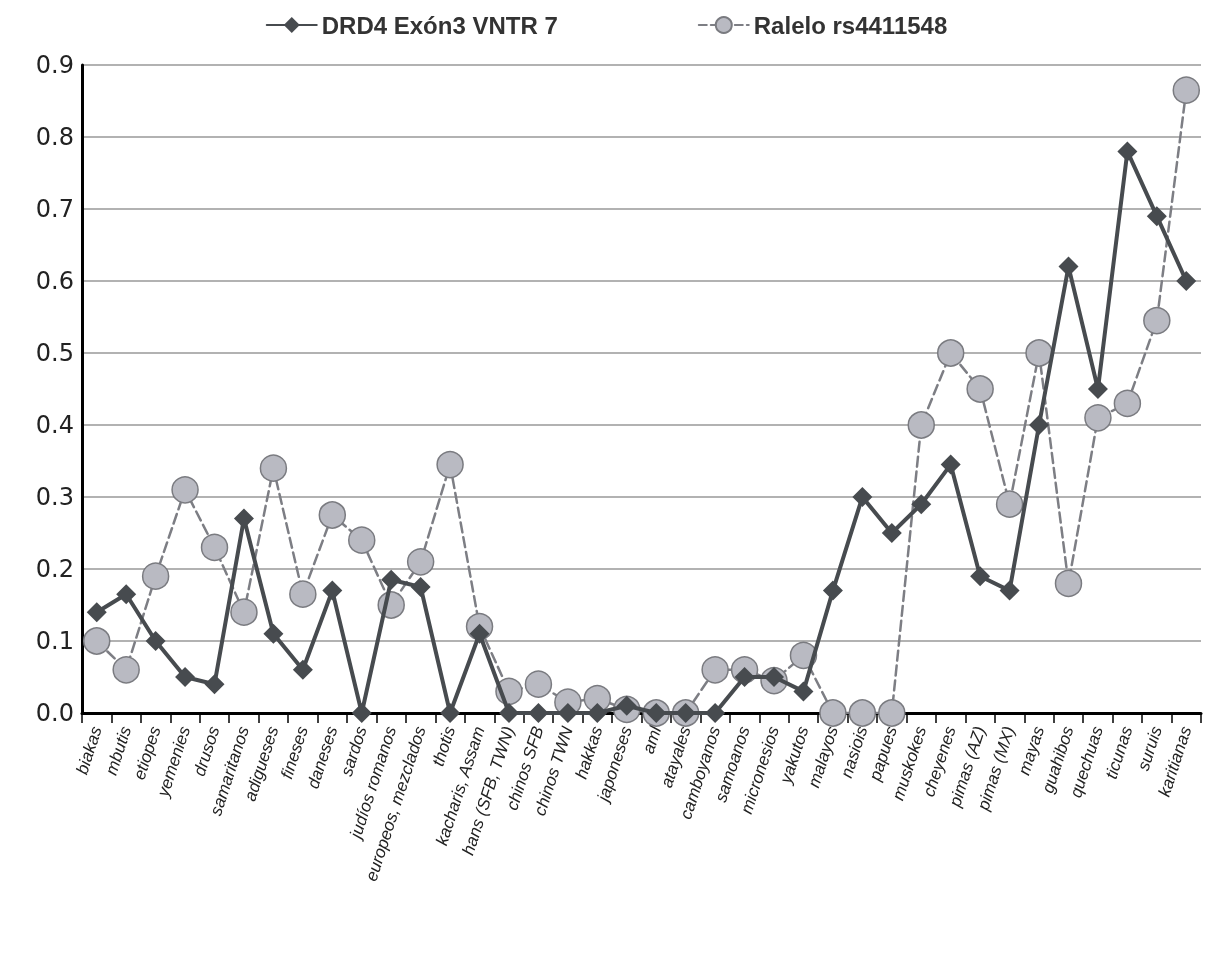 This screenshot has width=1213, height=967. What do you see at coordinates (54, 353) in the screenshot?
I see `y-tick-label: 0.5` at bounding box center [54, 353].